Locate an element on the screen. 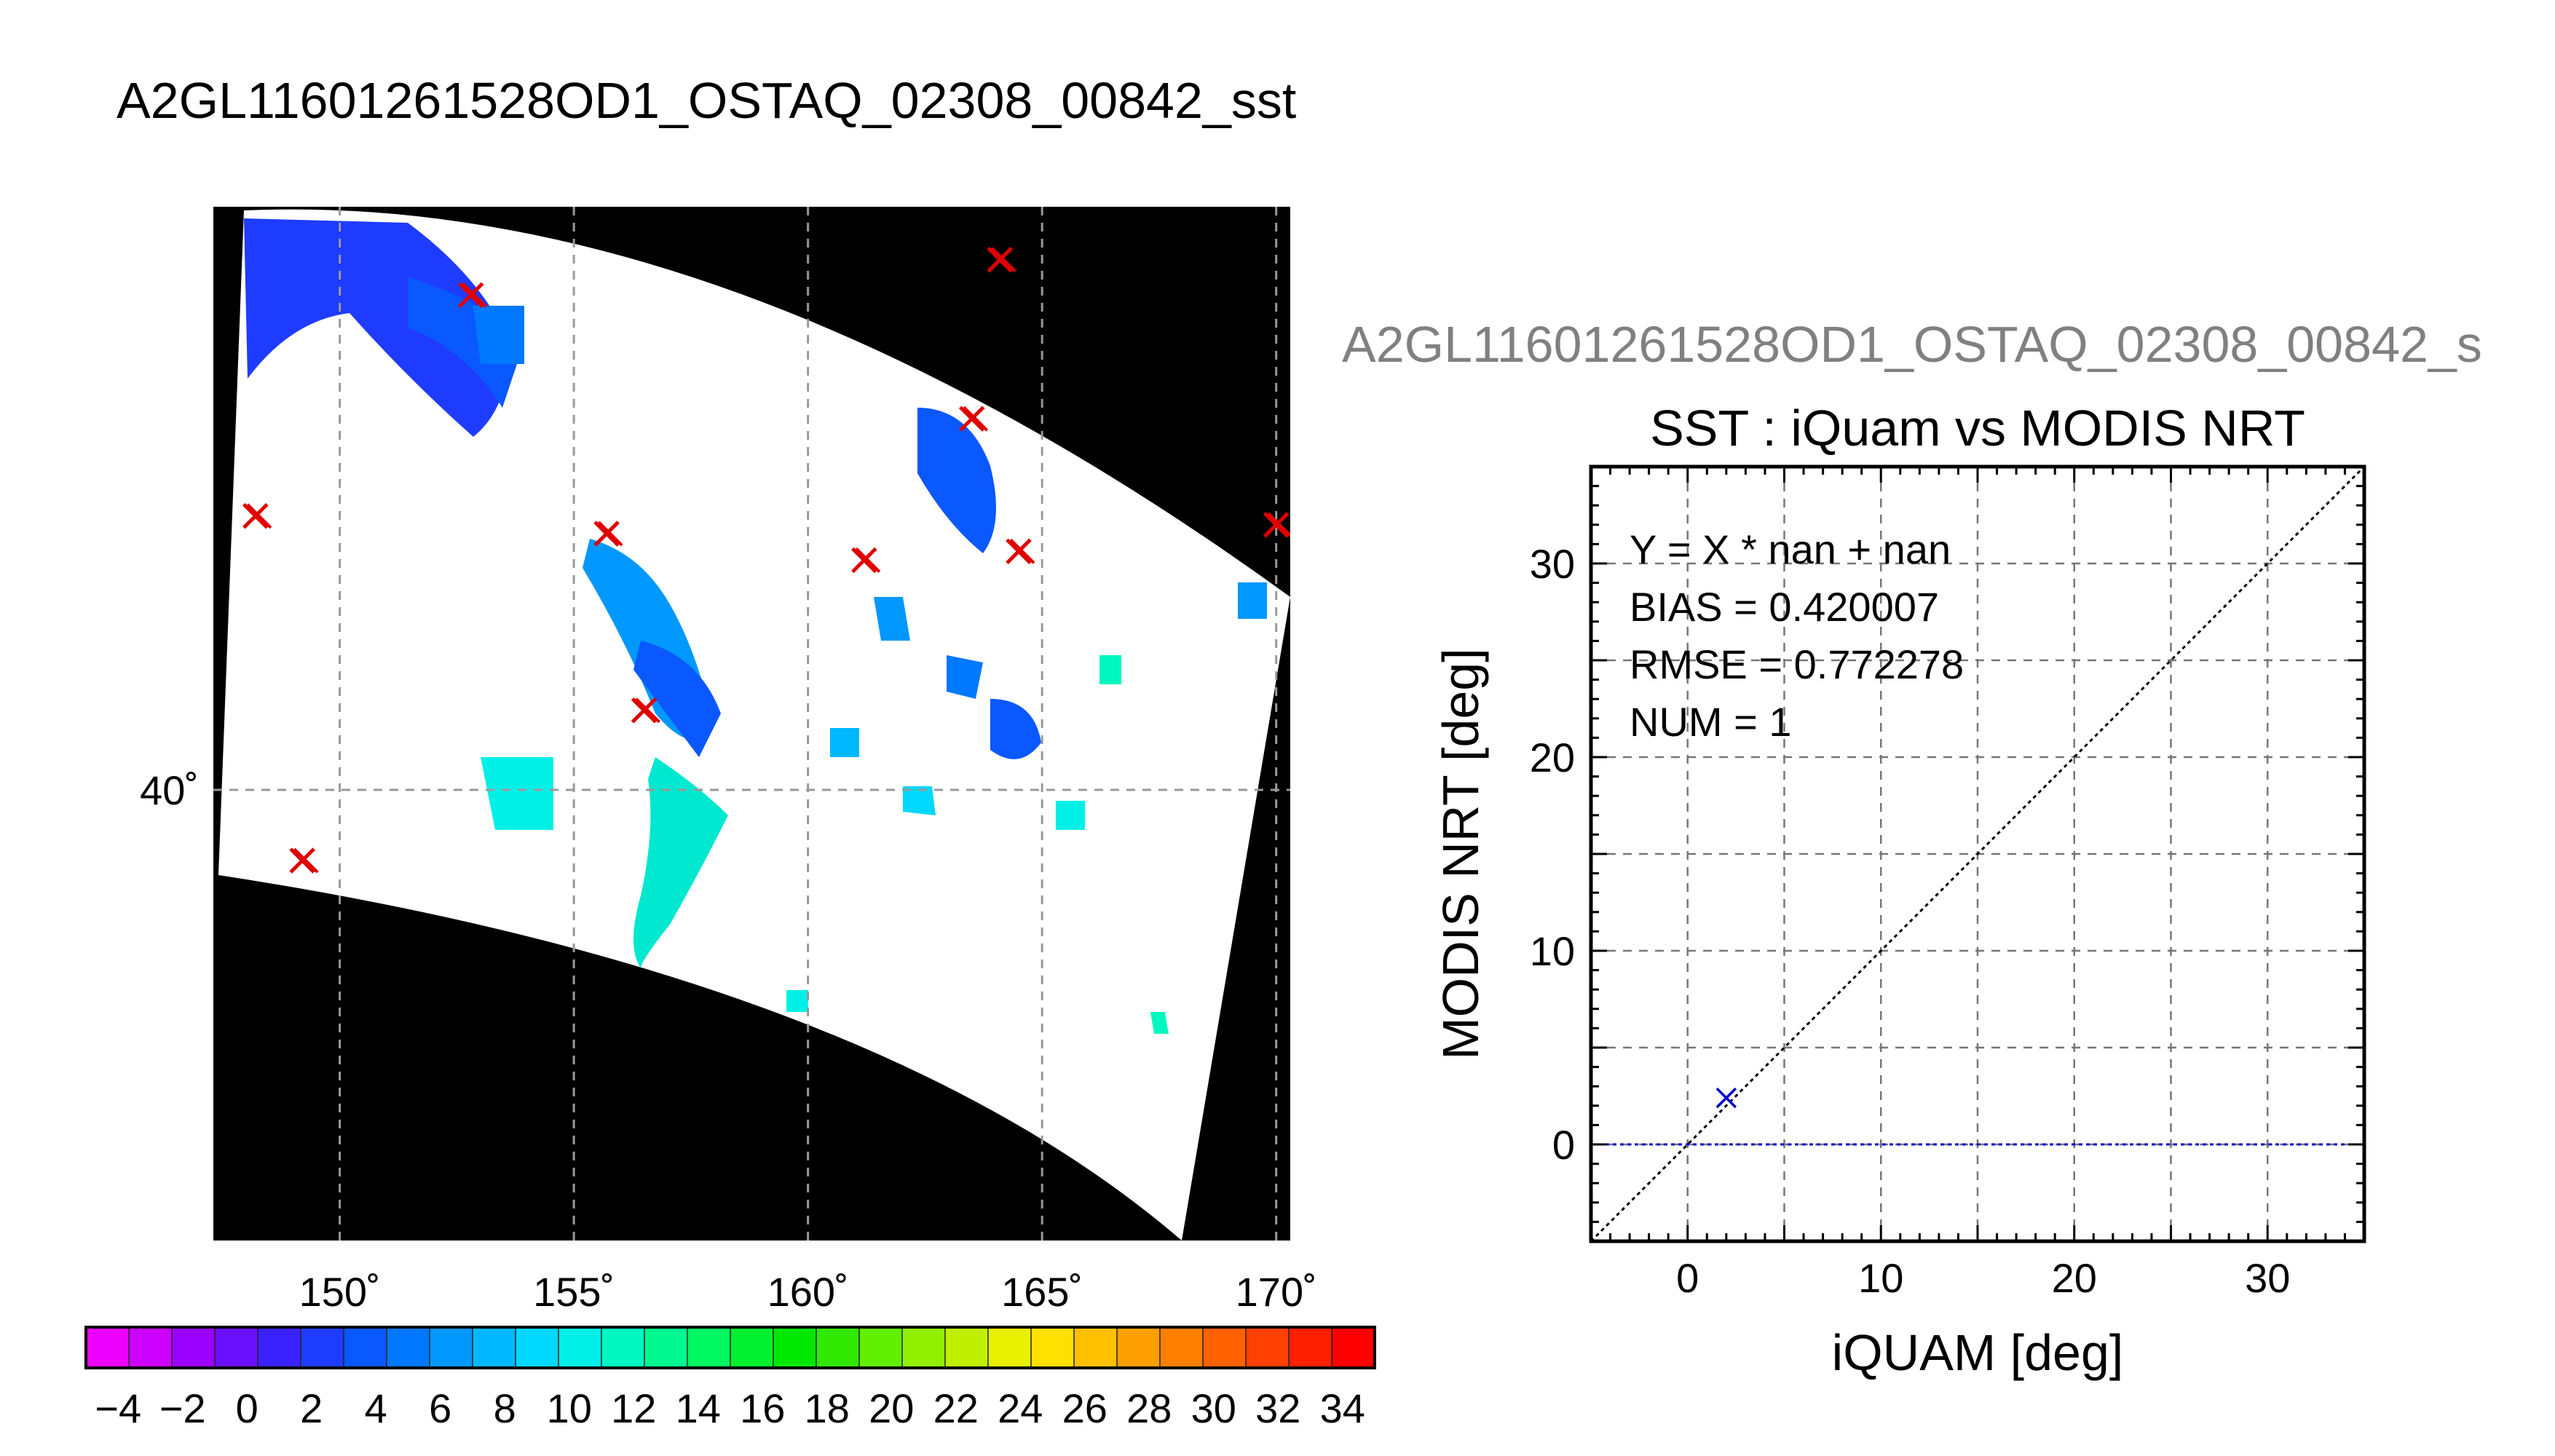 The image size is (2555, 1456). x-axis-label: iQUAM [deg] is located at coordinates (1978, 1352).